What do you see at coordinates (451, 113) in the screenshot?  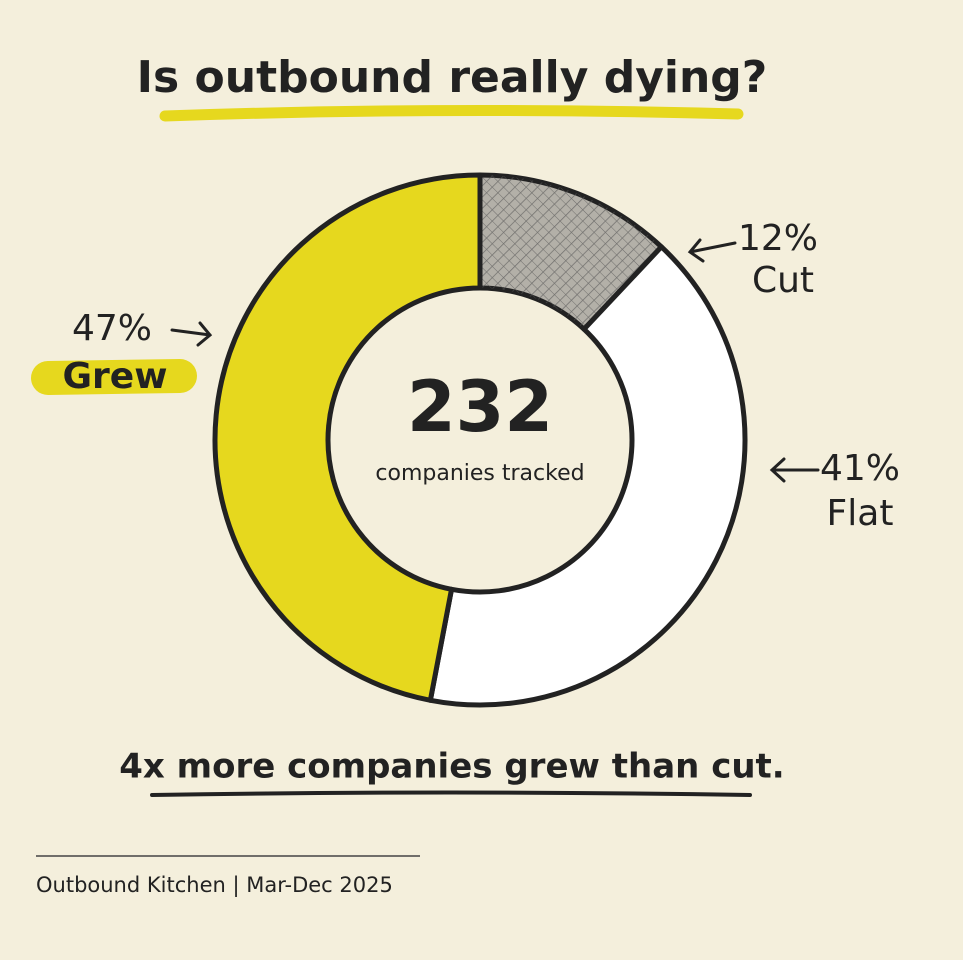 I see `title-highlight` at bounding box center [451, 113].